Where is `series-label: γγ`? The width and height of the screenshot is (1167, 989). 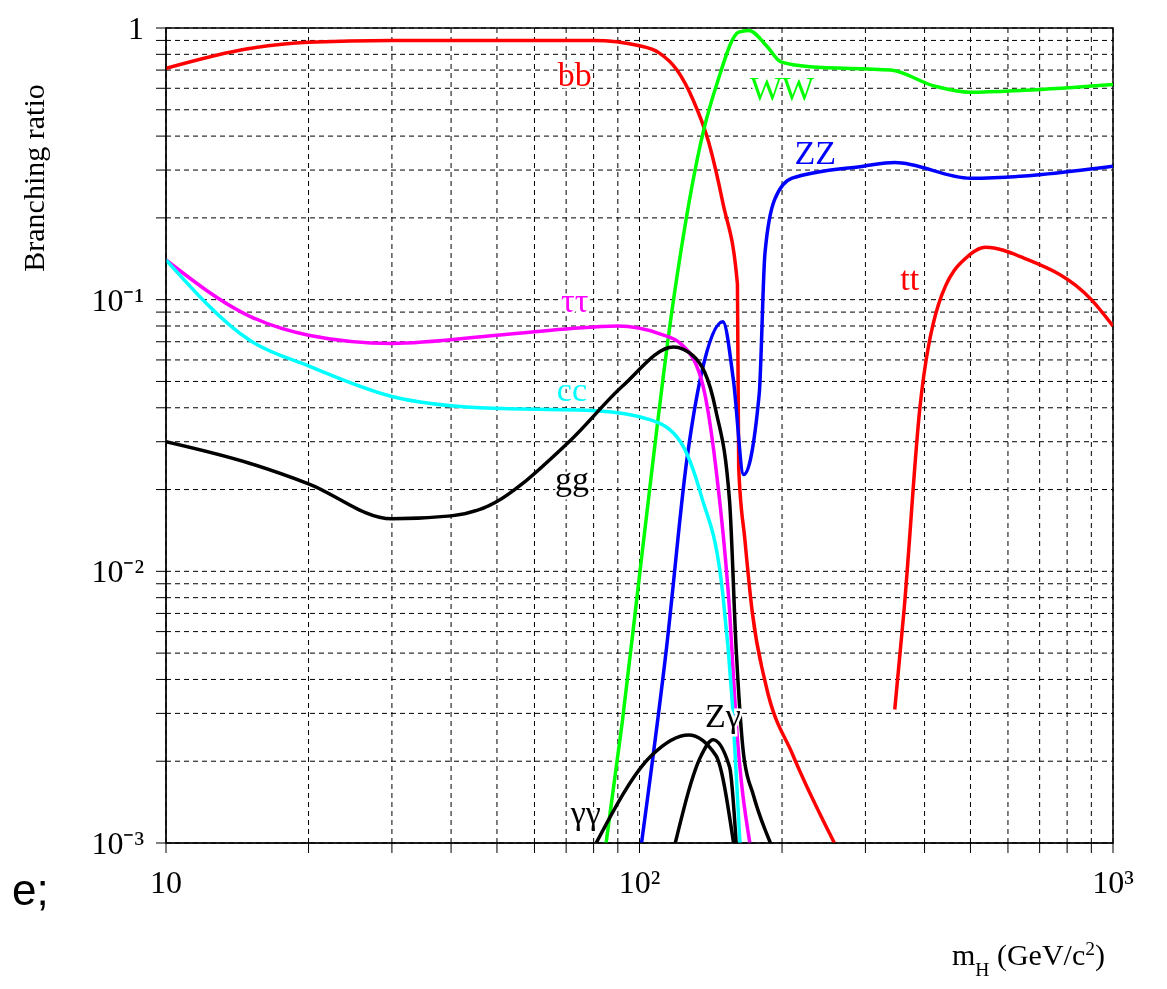 series-label: γγ is located at coordinates (585, 813).